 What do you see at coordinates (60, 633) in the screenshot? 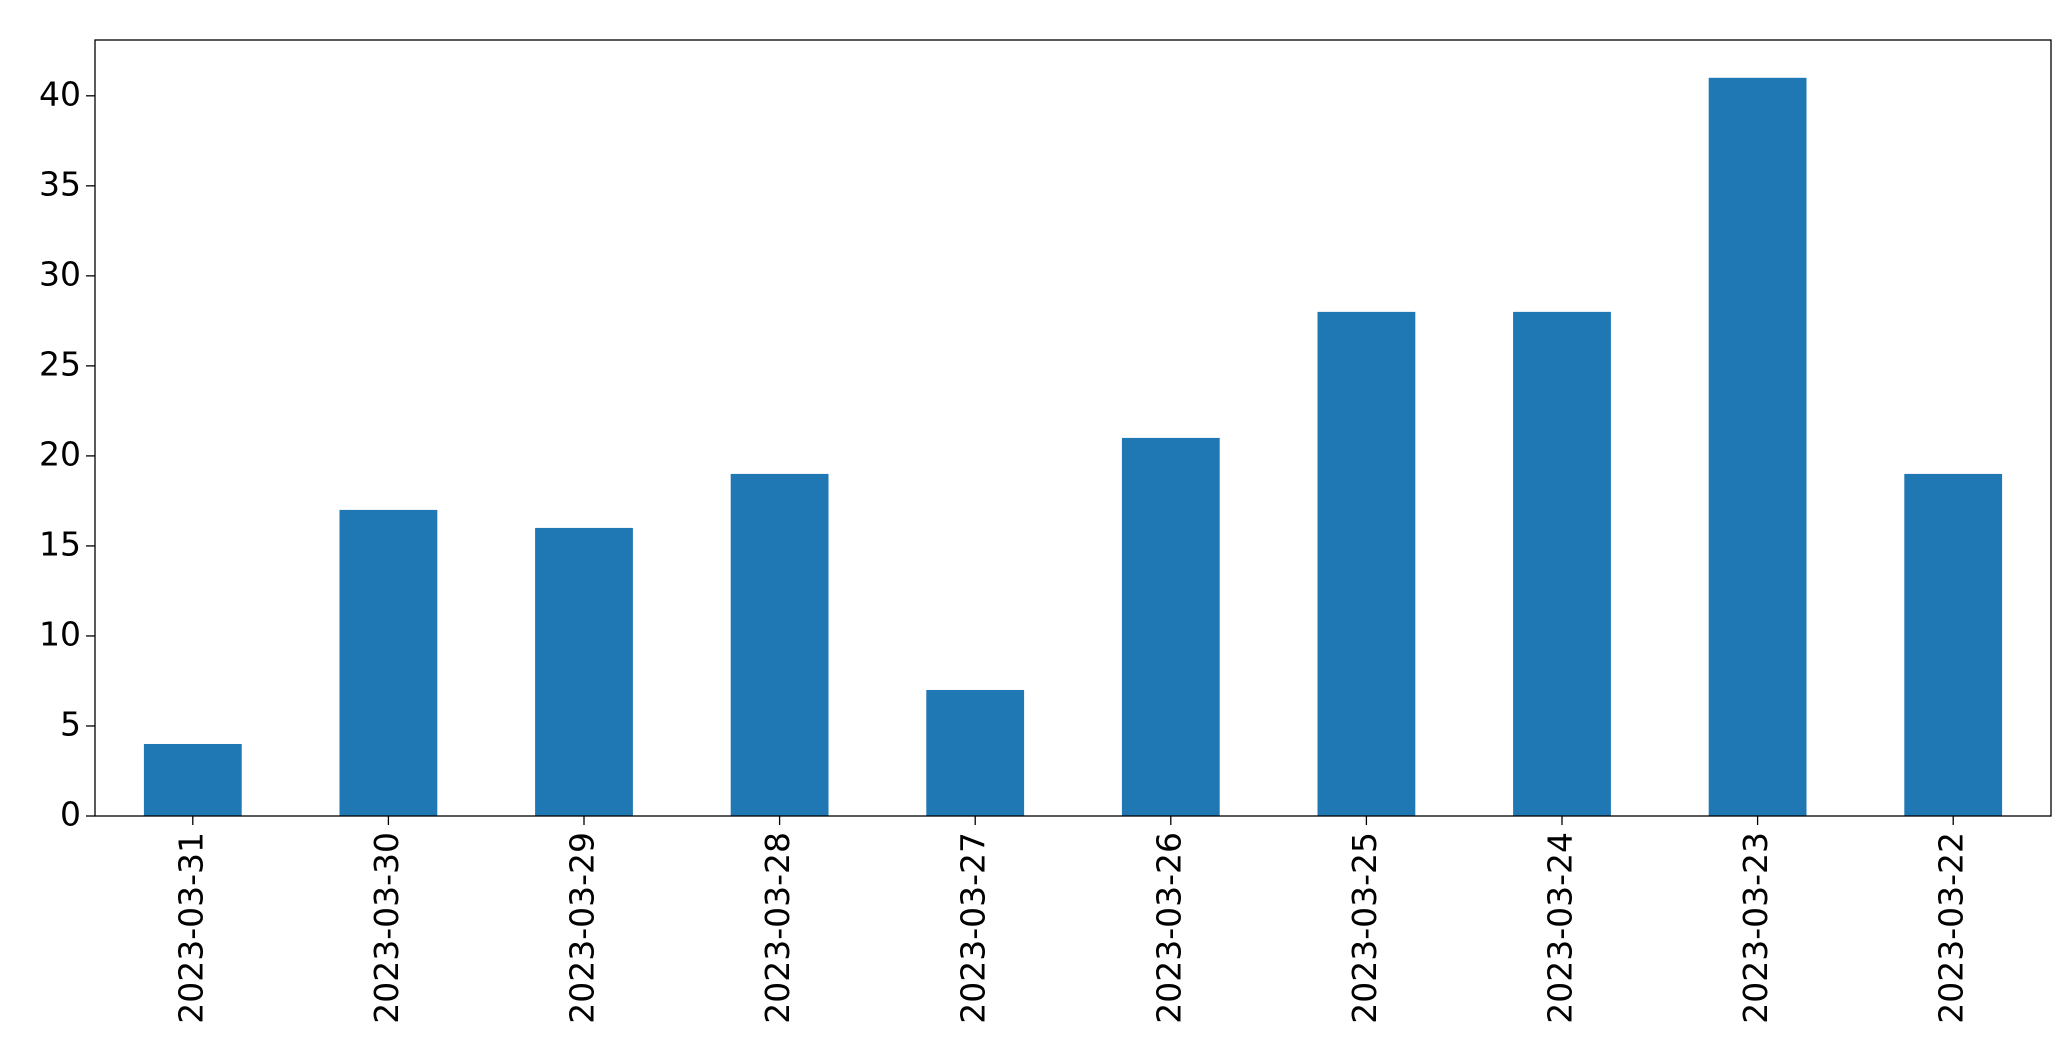
I see `y-tick-label: 10` at bounding box center [60, 633].